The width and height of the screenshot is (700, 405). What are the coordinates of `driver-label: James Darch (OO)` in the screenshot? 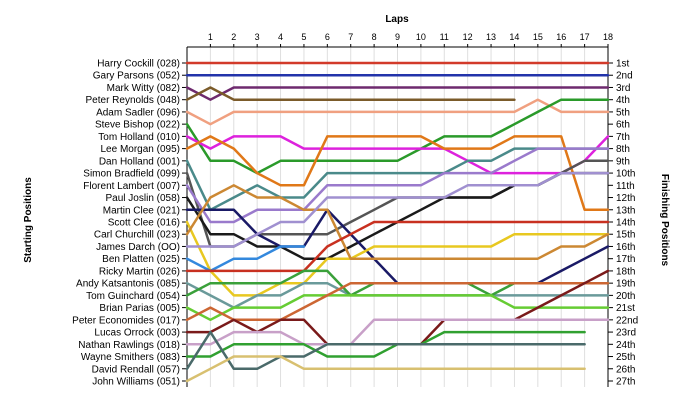 It's located at (138, 247).